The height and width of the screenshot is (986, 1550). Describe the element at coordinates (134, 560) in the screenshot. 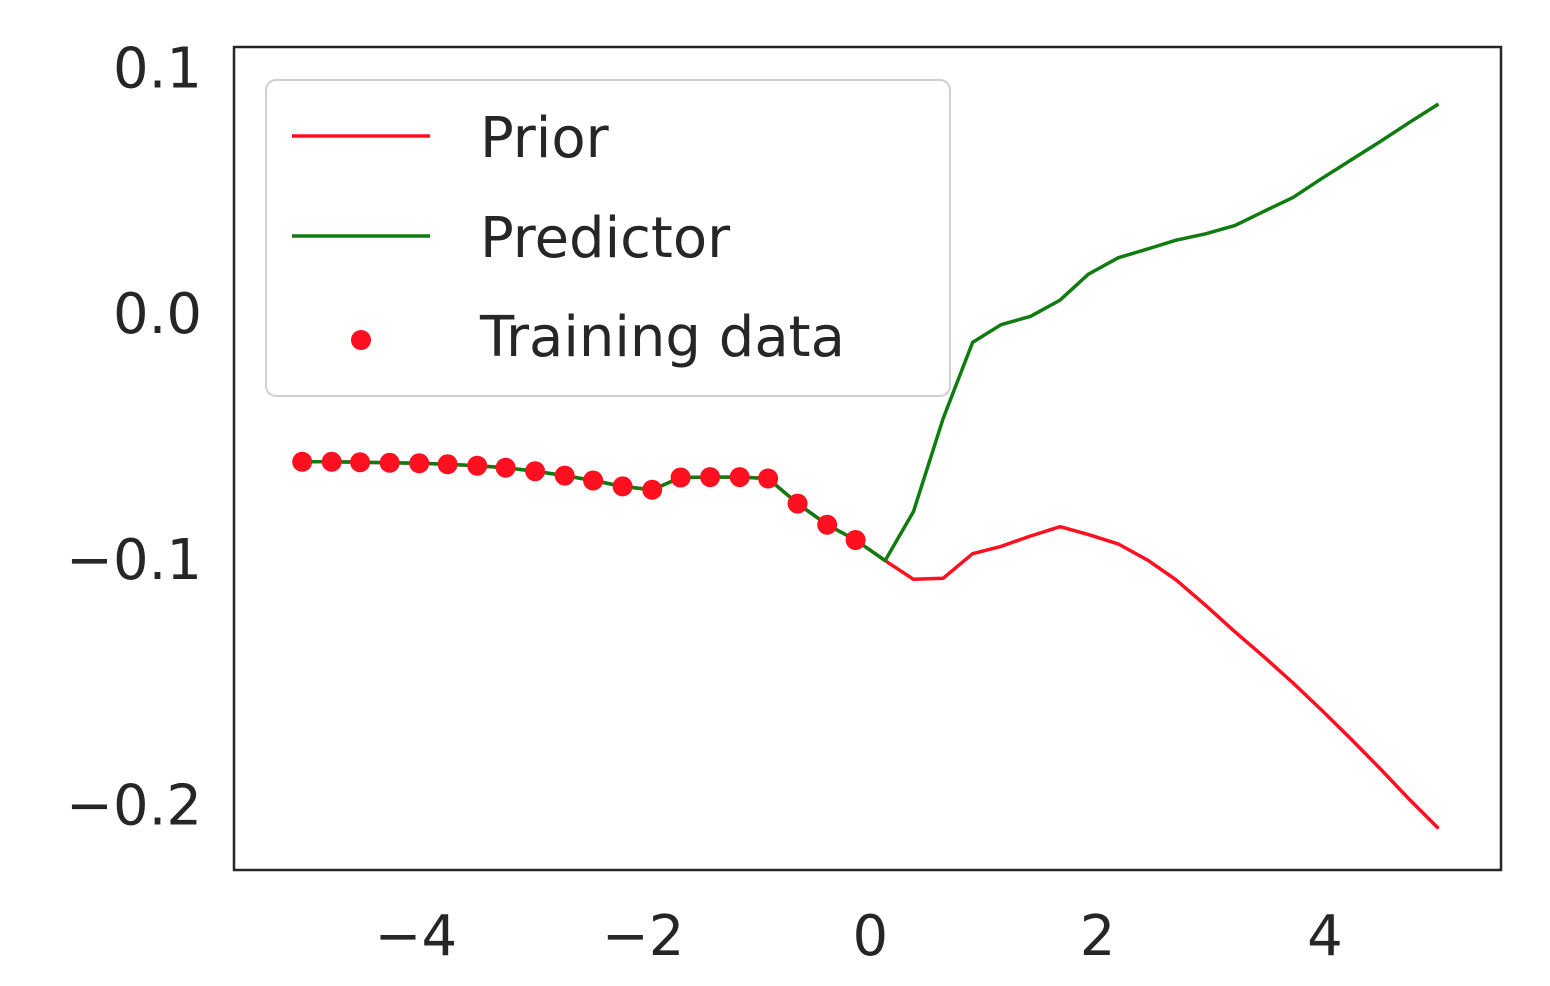

I see `y-tick-label: −0.1` at that location.